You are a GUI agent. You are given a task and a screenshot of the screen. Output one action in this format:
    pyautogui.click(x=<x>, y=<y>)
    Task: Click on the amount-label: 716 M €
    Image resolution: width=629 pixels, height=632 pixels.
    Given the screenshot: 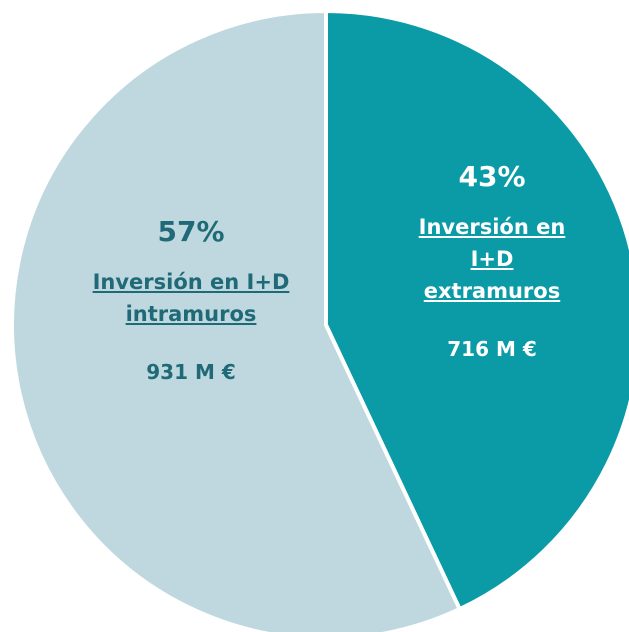 What is the action you would take?
    pyautogui.click(x=492, y=349)
    